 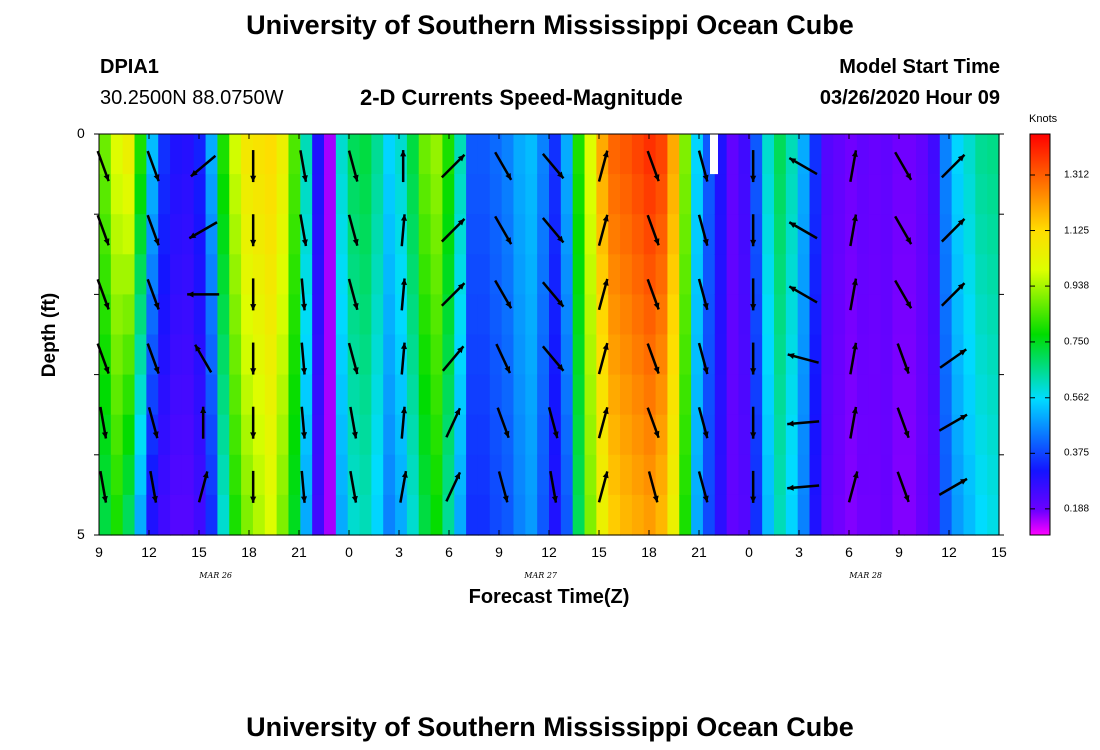 I want to click on x-tick-label: 0, so click(x=749, y=552).